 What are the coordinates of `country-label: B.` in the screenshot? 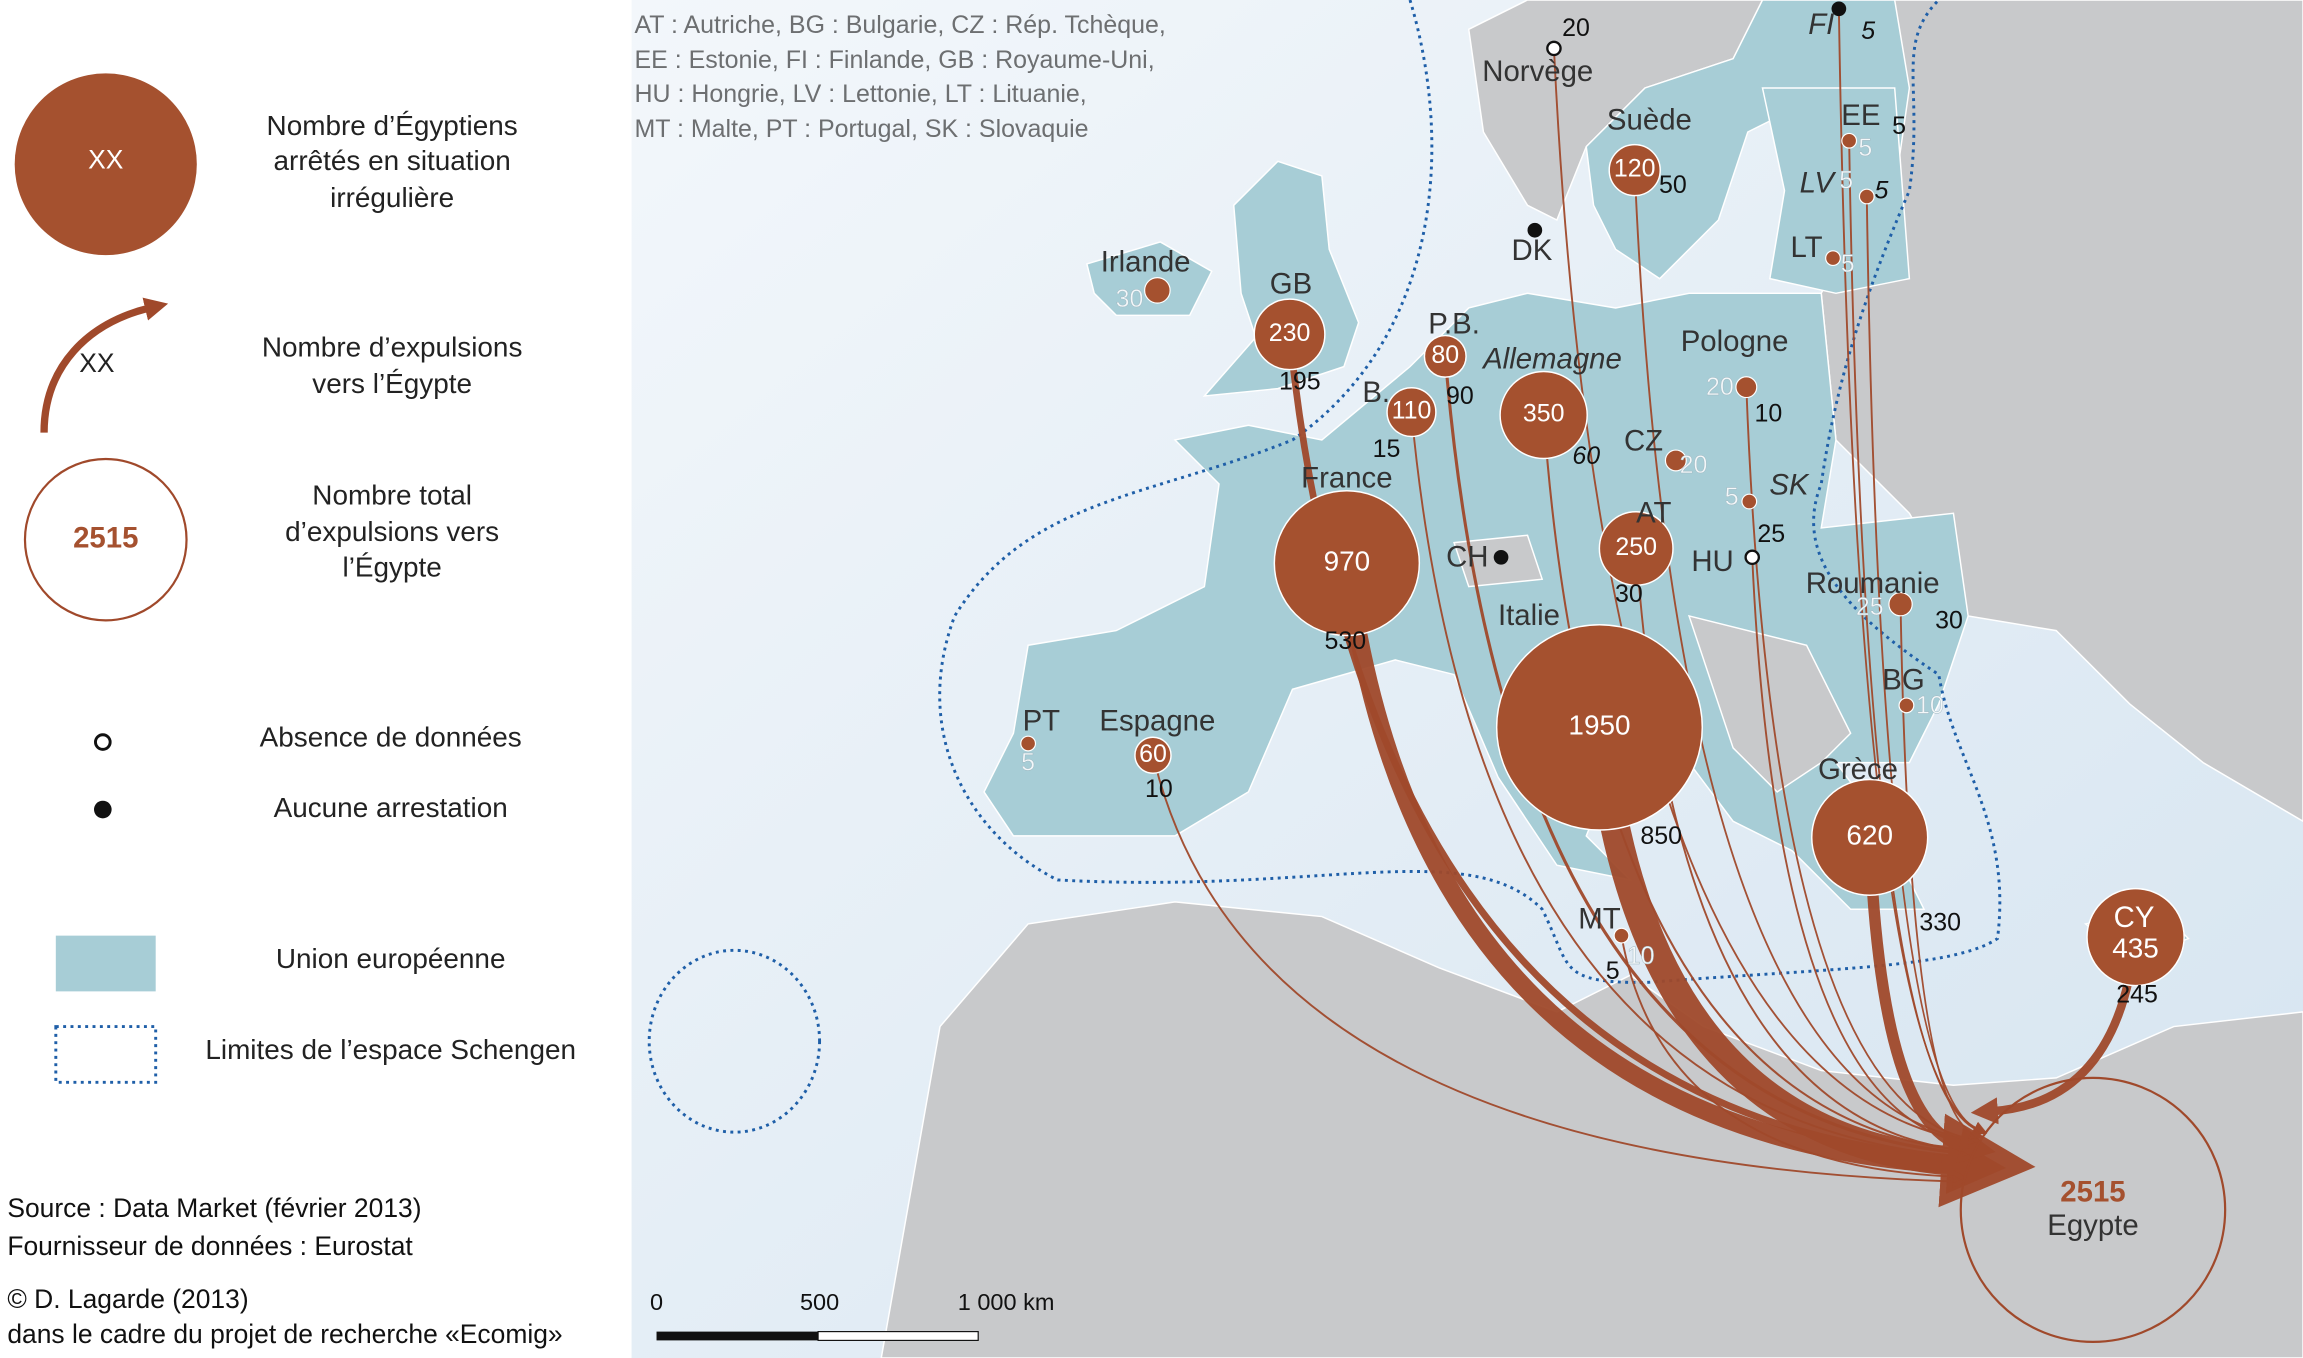 It's located at (1376, 392).